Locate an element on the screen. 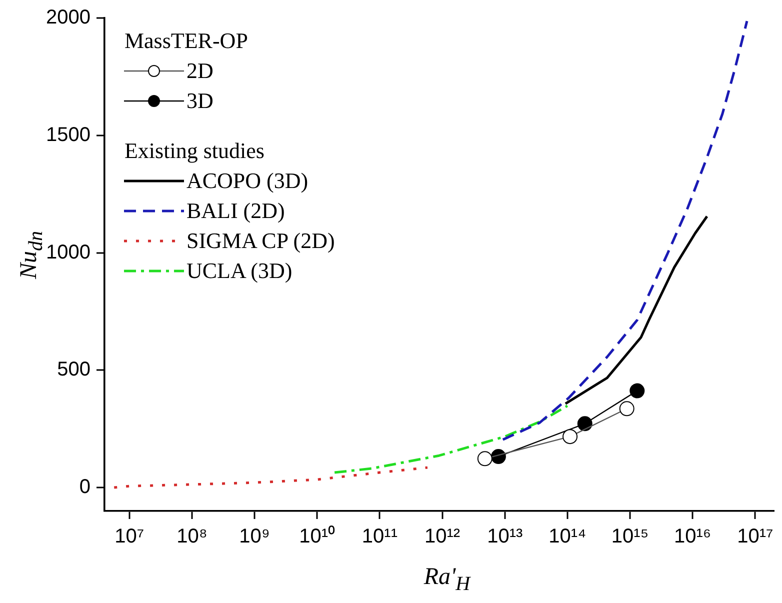 This screenshot has height=603, width=782. y-tick-label: 1000 is located at coordinates (68, 252).